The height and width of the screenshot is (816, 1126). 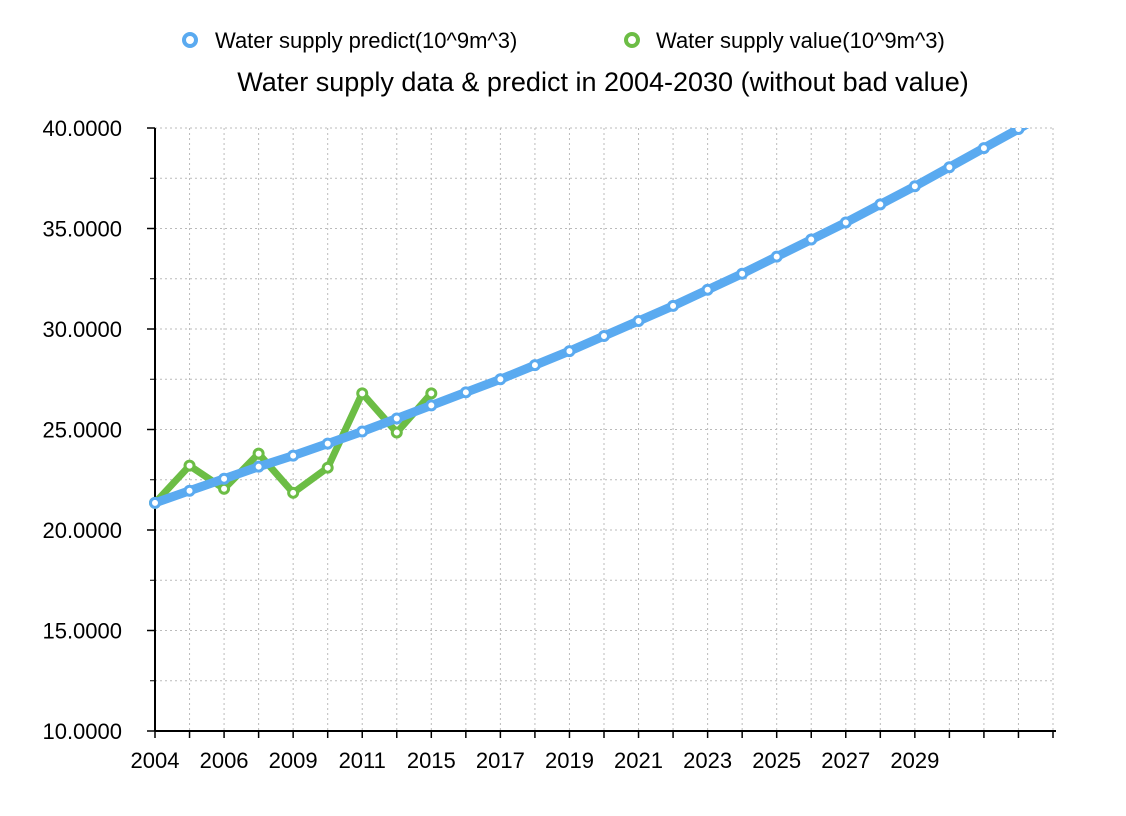 What do you see at coordinates (82, 329) in the screenshot?
I see `y-tick-label: 30.0000` at bounding box center [82, 329].